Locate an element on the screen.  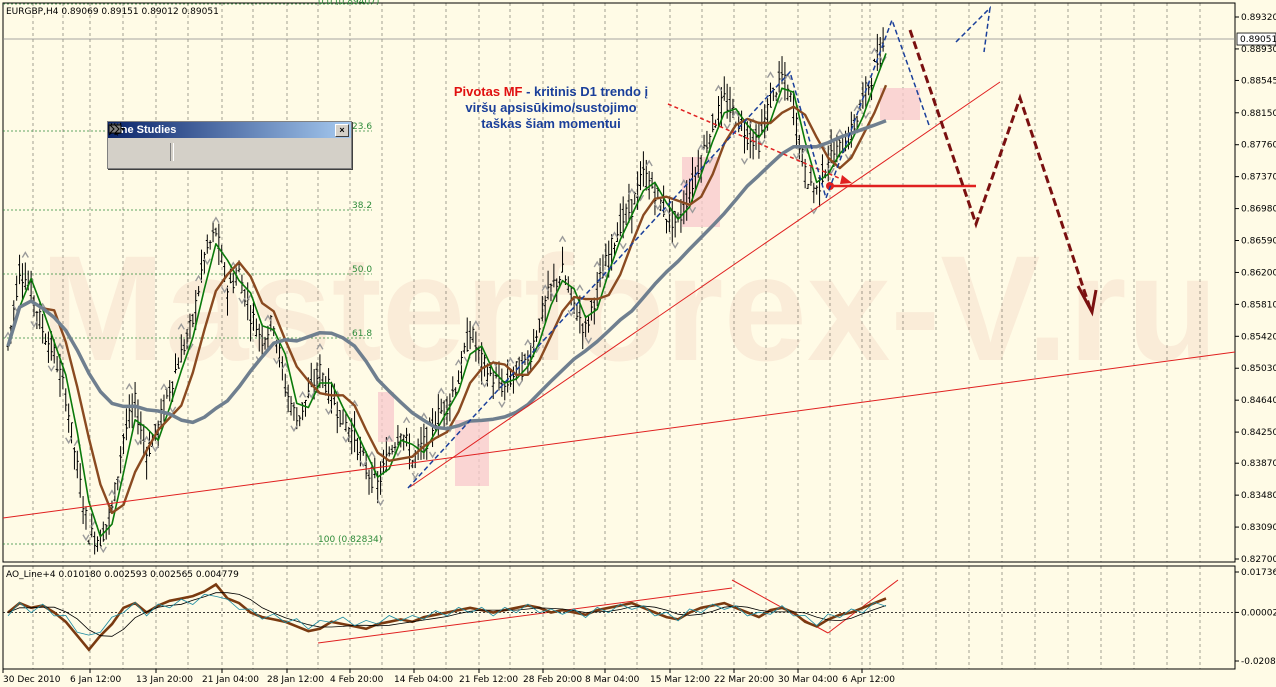
ind-y-tick-label: 0.00002 is located at coordinates (1258, 613).